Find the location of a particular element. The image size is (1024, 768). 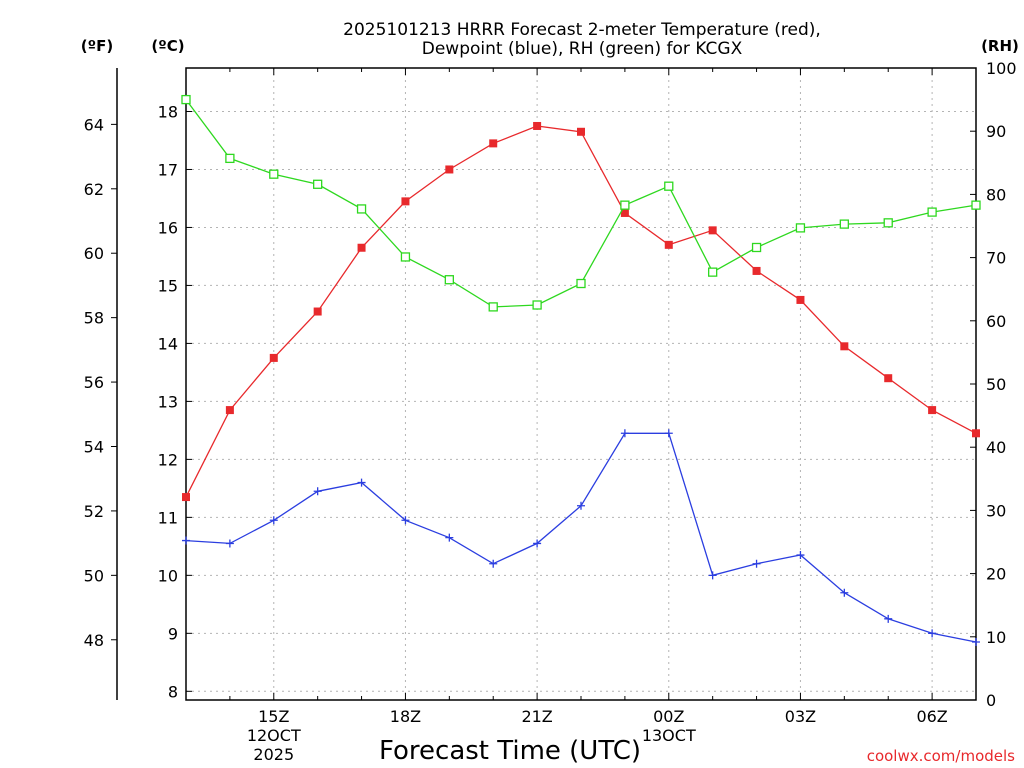

rh-tick-label: 80 is located at coordinates (996, 194).